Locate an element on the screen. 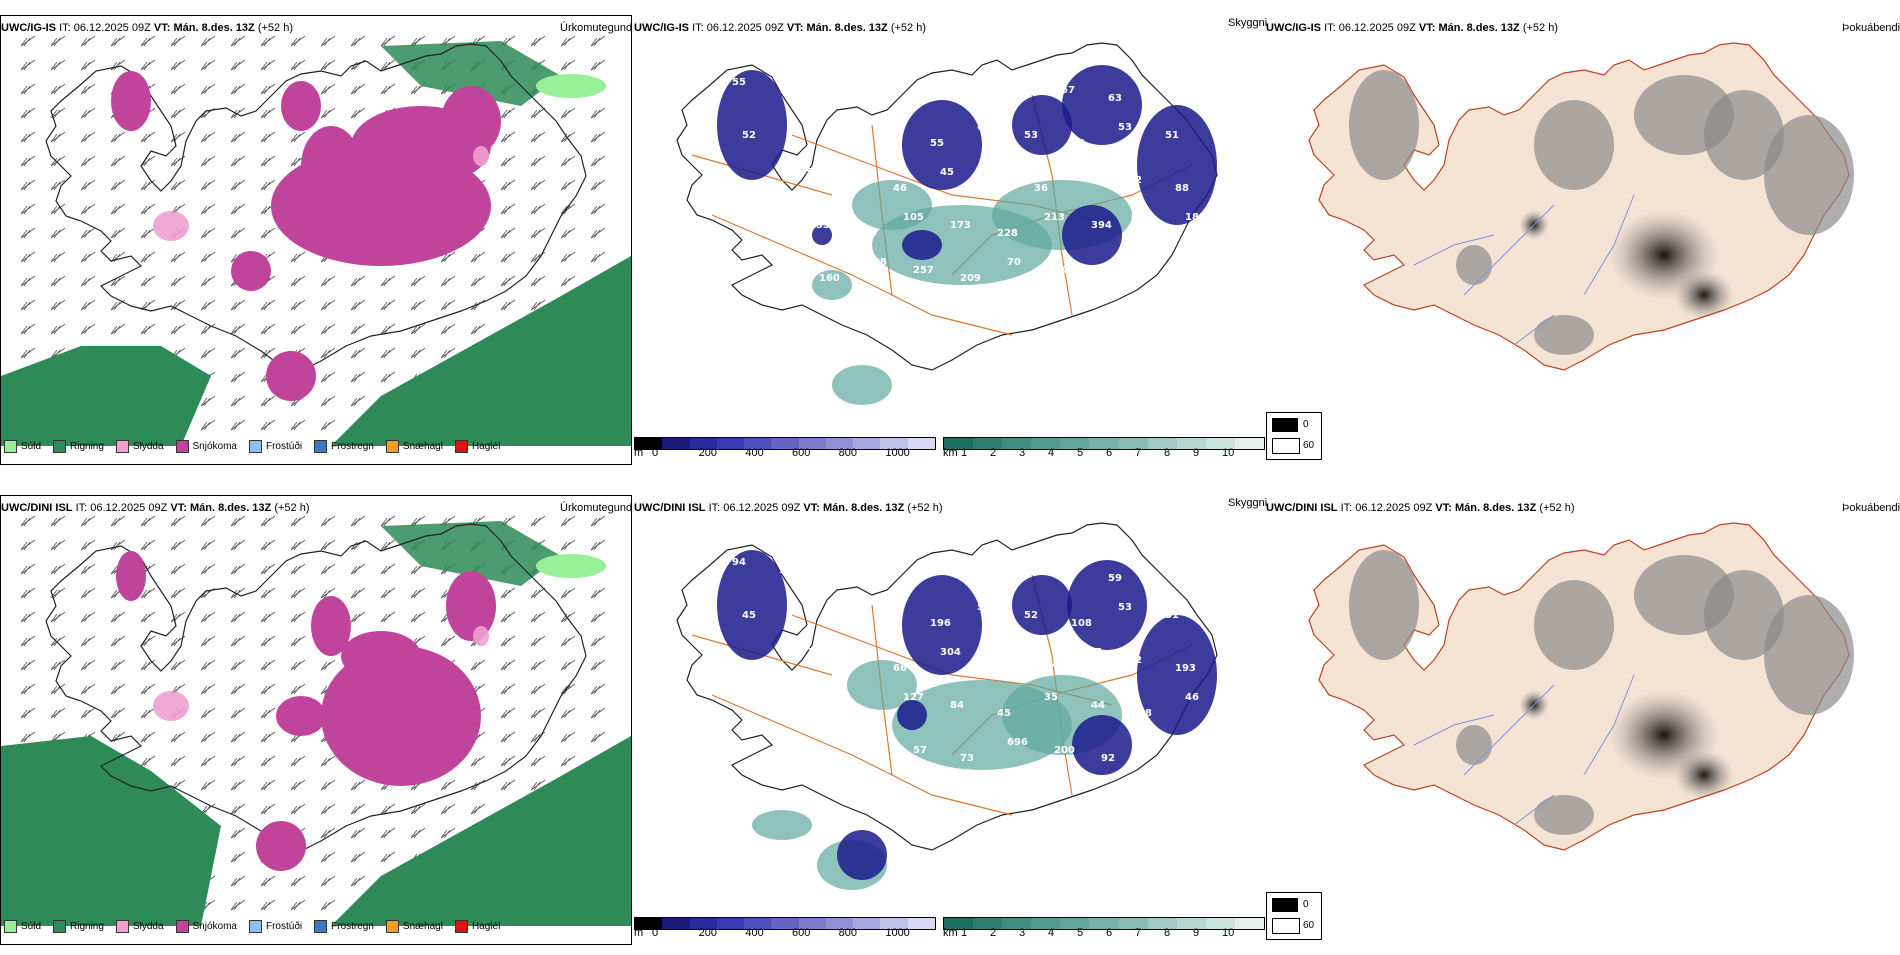  colorbar-tick: 800 is located at coordinates (848, 453).